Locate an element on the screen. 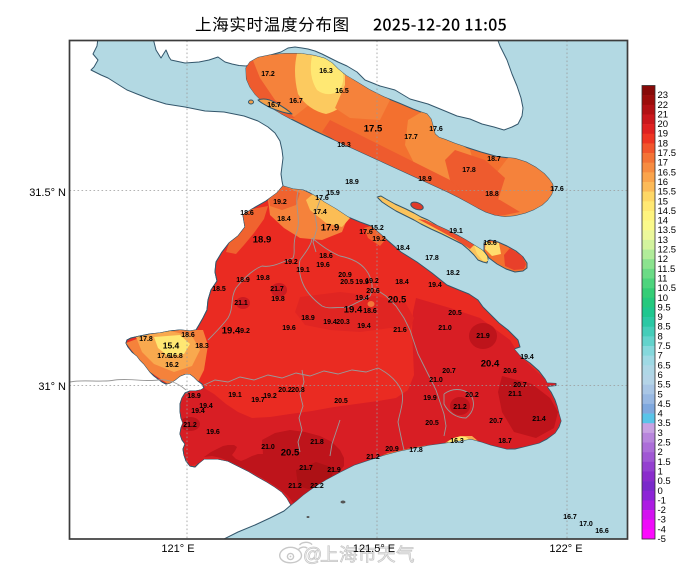 Image resolution: width=690 pixels, height=568 pixels. svg-text: 17.4 is located at coordinates (320, 212).